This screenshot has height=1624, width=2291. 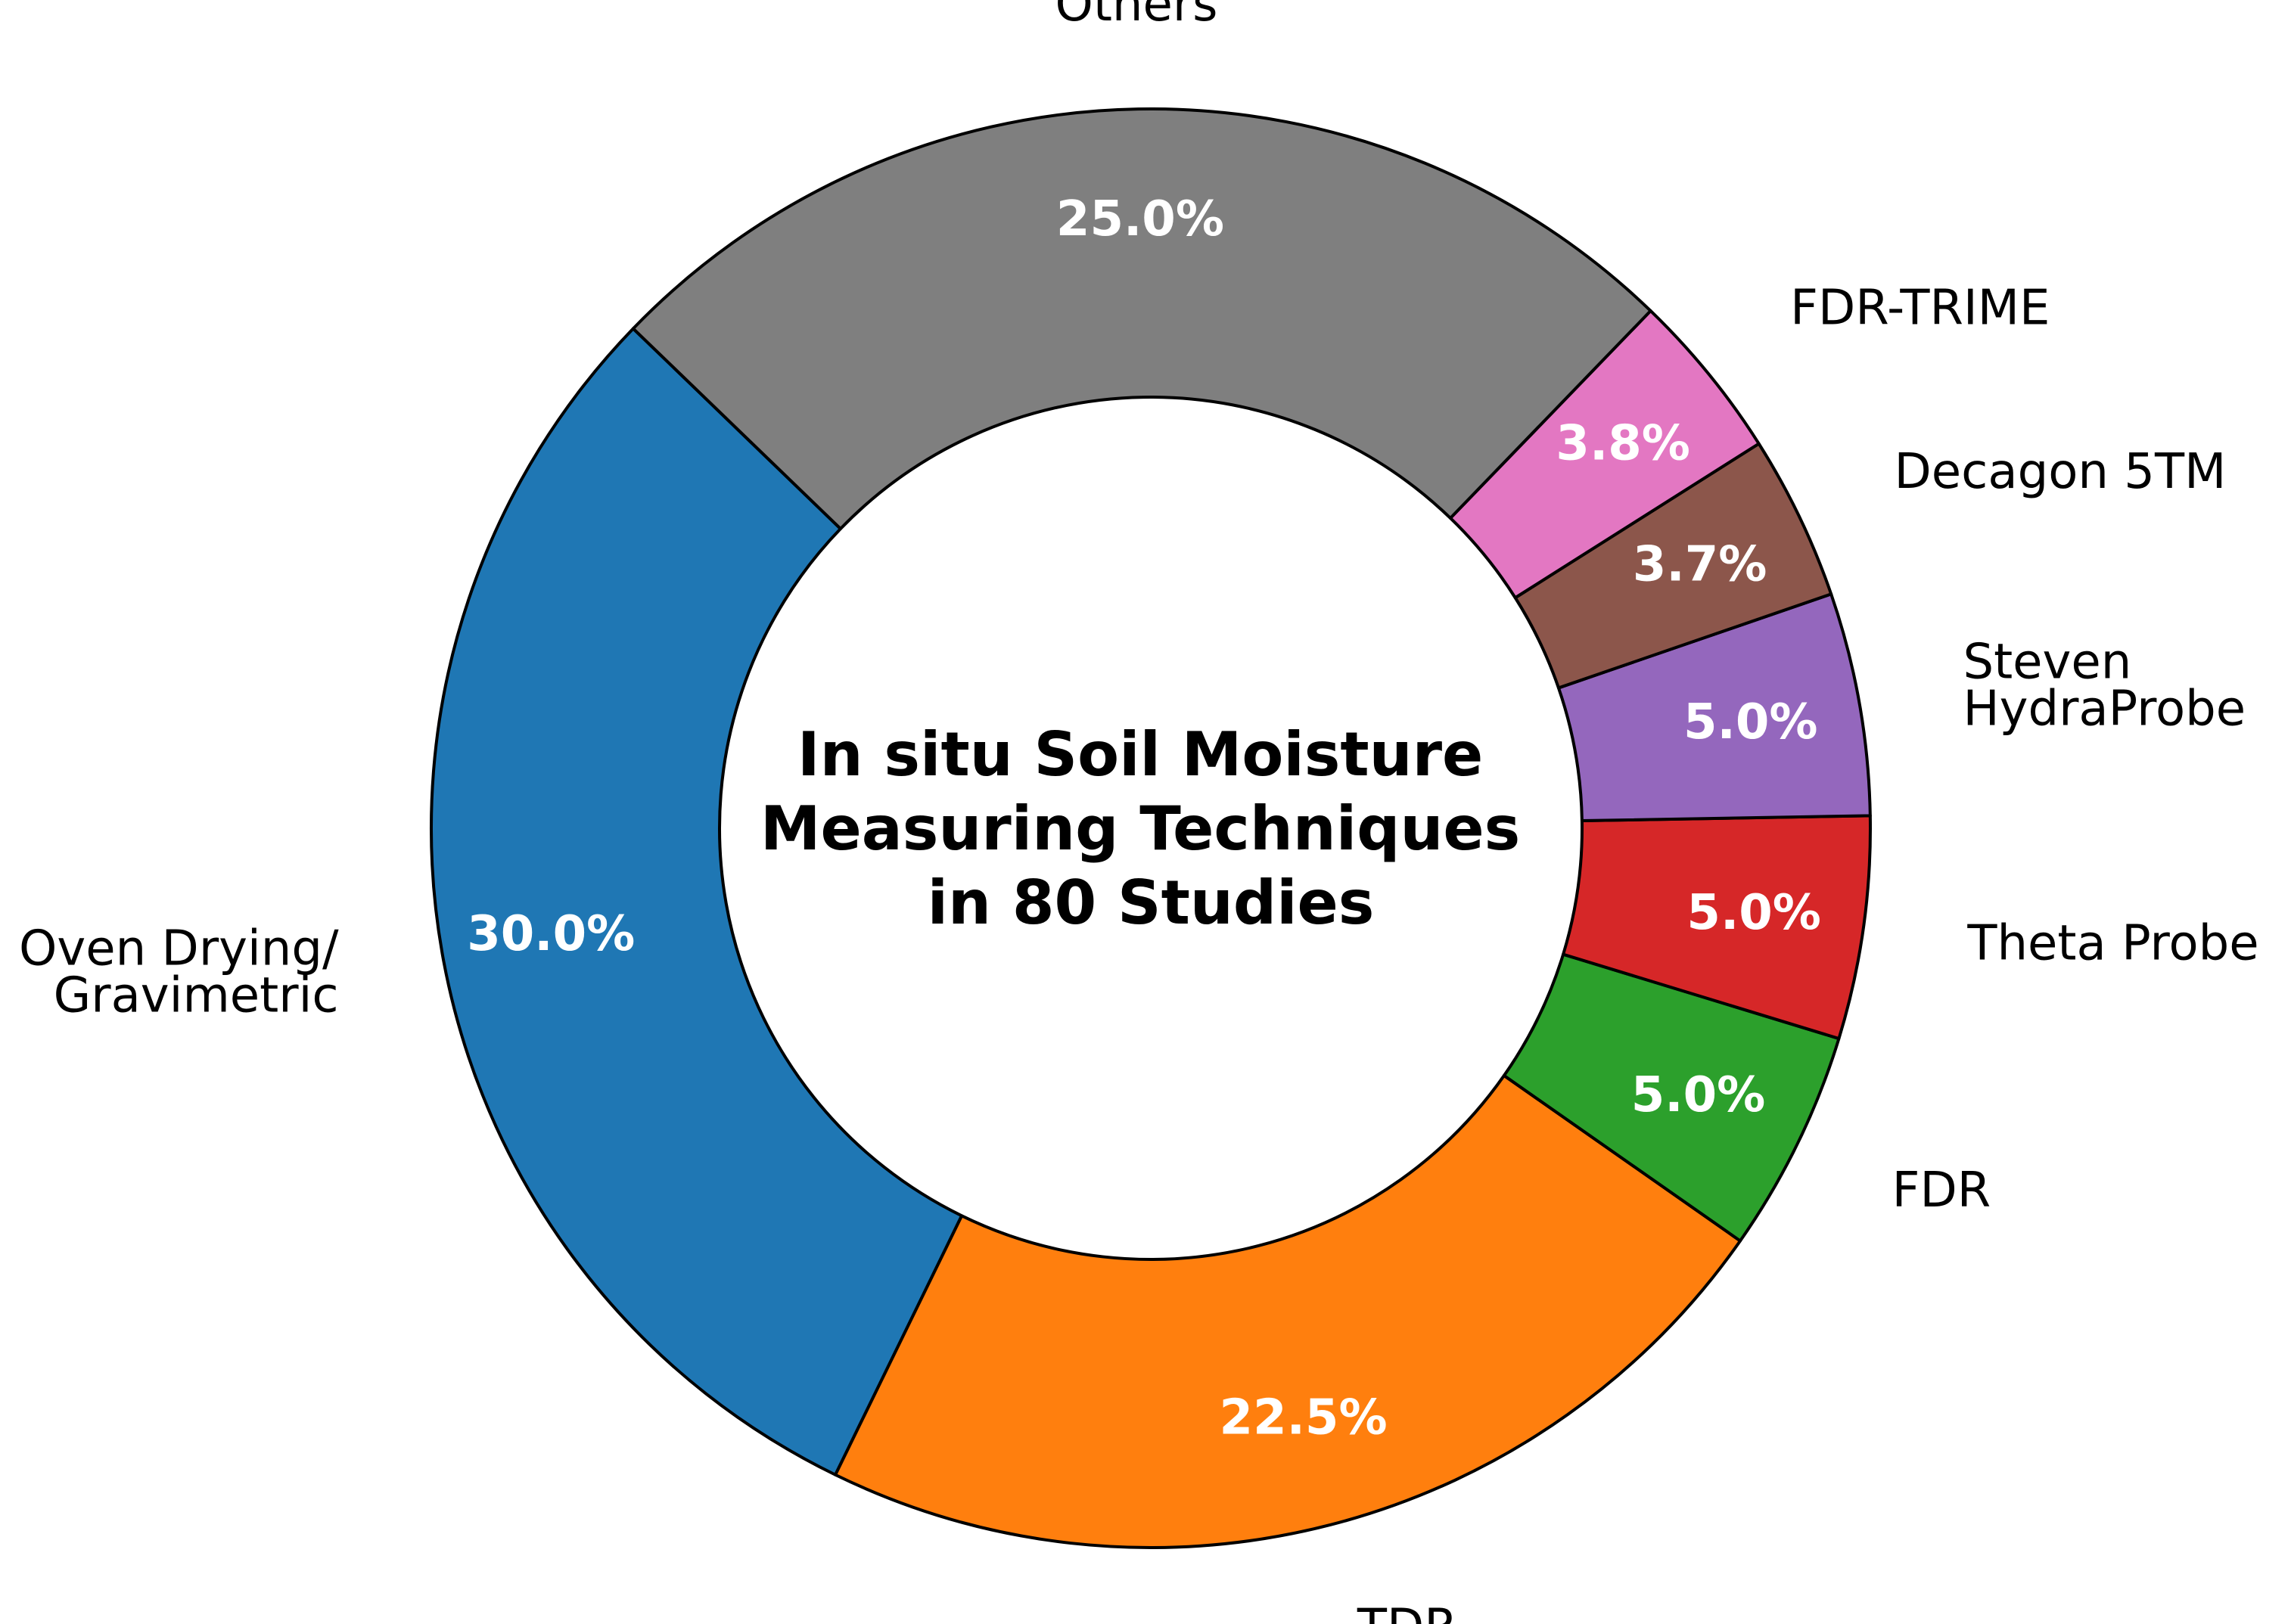 I want to click on chart-title-line-1: In situ Soil Moisture, so click(x=1140, y=754).